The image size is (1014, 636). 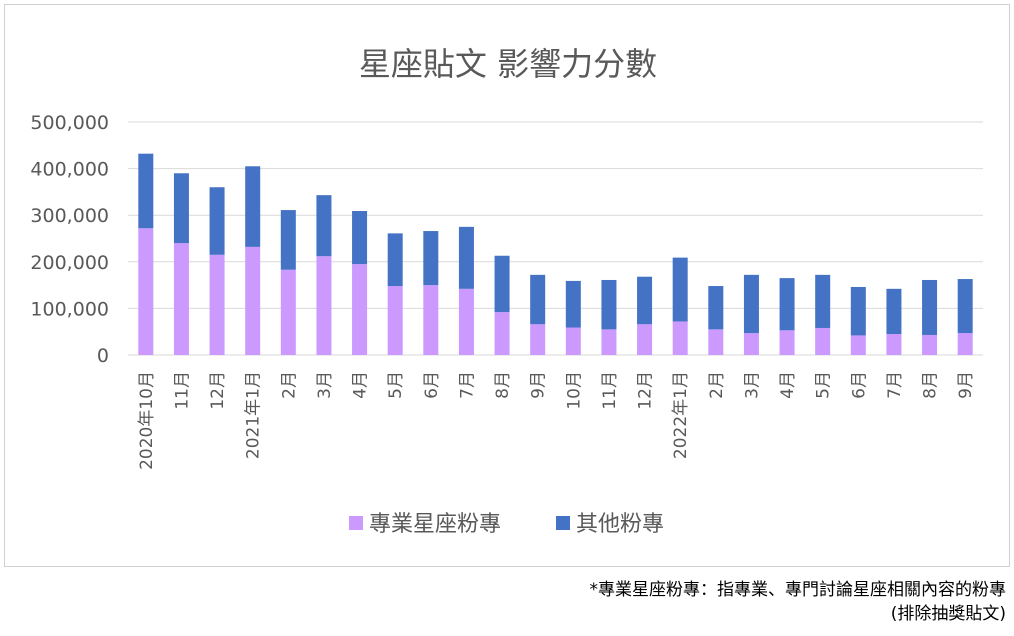 I want to click on y-tick-label: 0, so click(x=103, y=356).